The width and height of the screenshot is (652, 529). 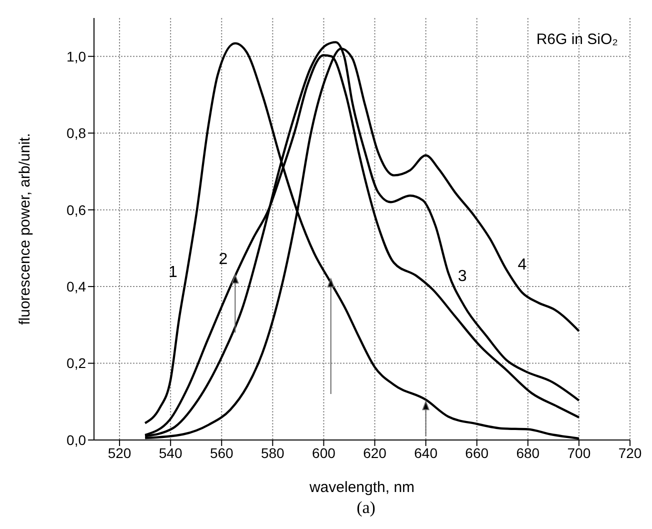 What do you see at coordinates (76, 440) in the screenshot?
I see `y-tick-label: 0,0` at bounding box center [76, 440].